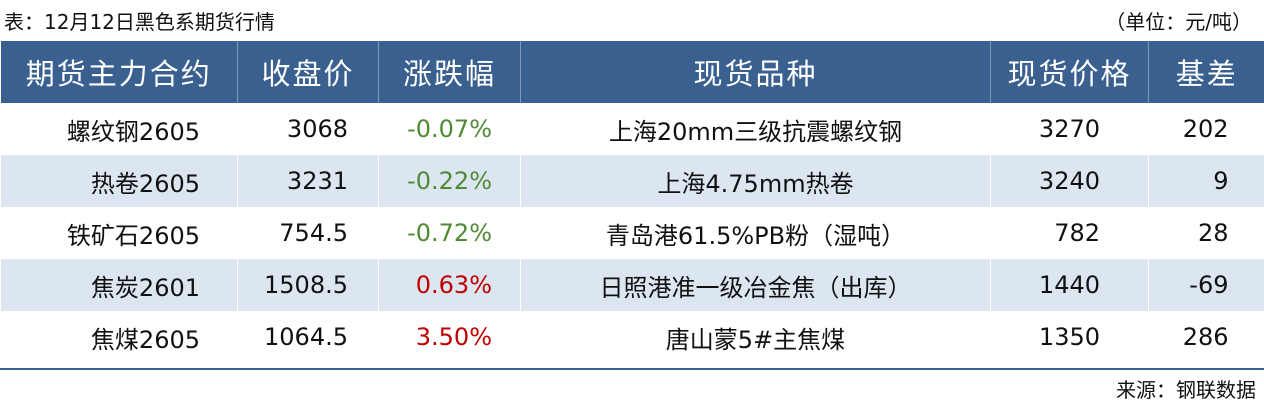 The width and height of the screenshot is (1264, 409). Describe the element at coordinates (119, 181) in the screenshot. I see `cell-contract: 热卷2605` at that location.